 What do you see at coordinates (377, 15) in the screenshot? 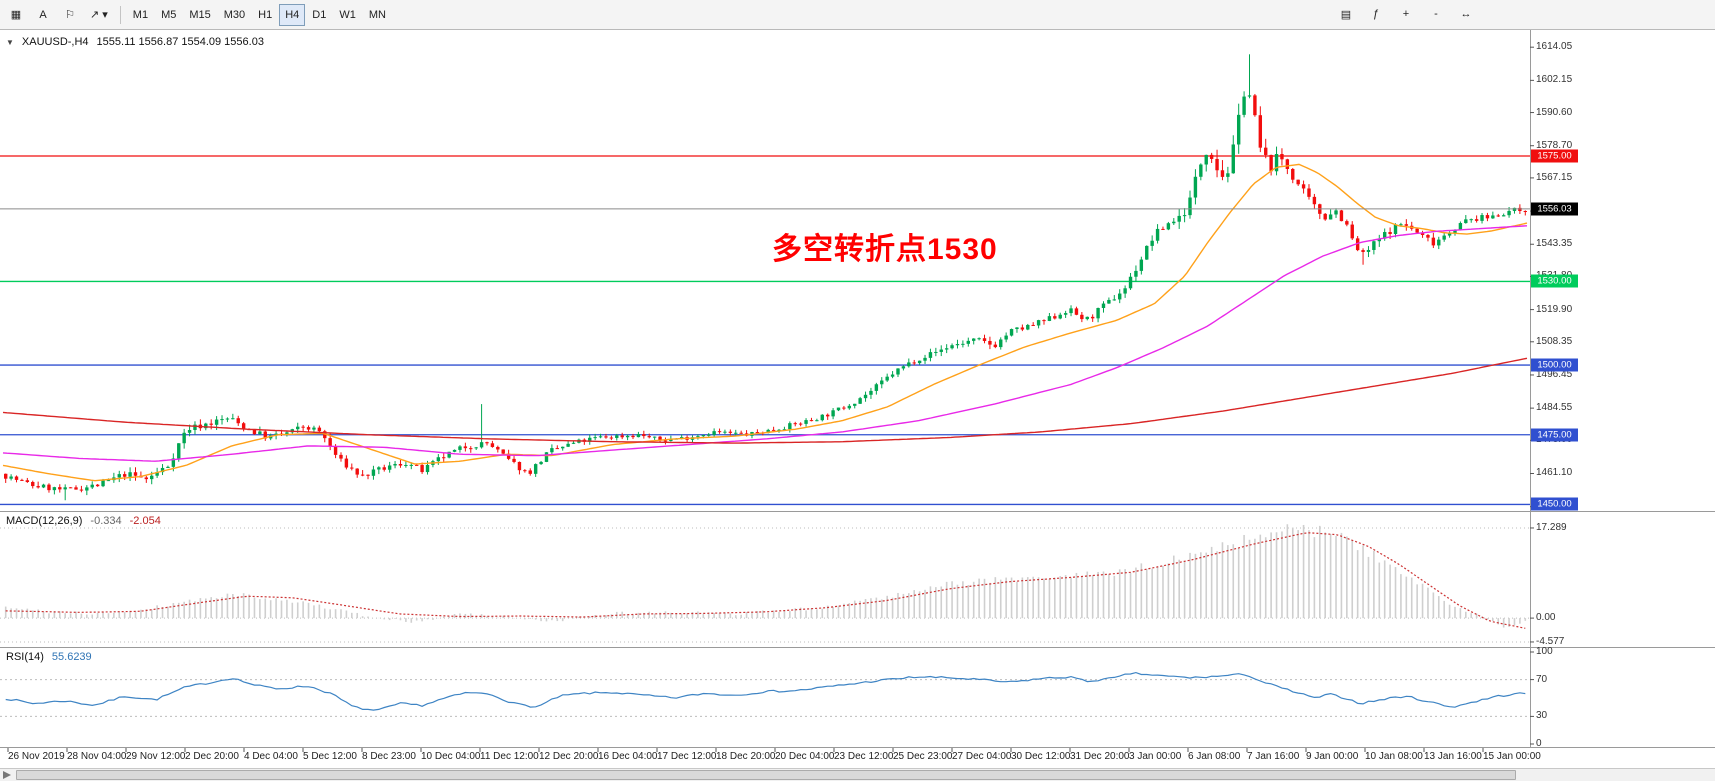
I see `tf-button-mn: MN` at bounding box center [377, 15].